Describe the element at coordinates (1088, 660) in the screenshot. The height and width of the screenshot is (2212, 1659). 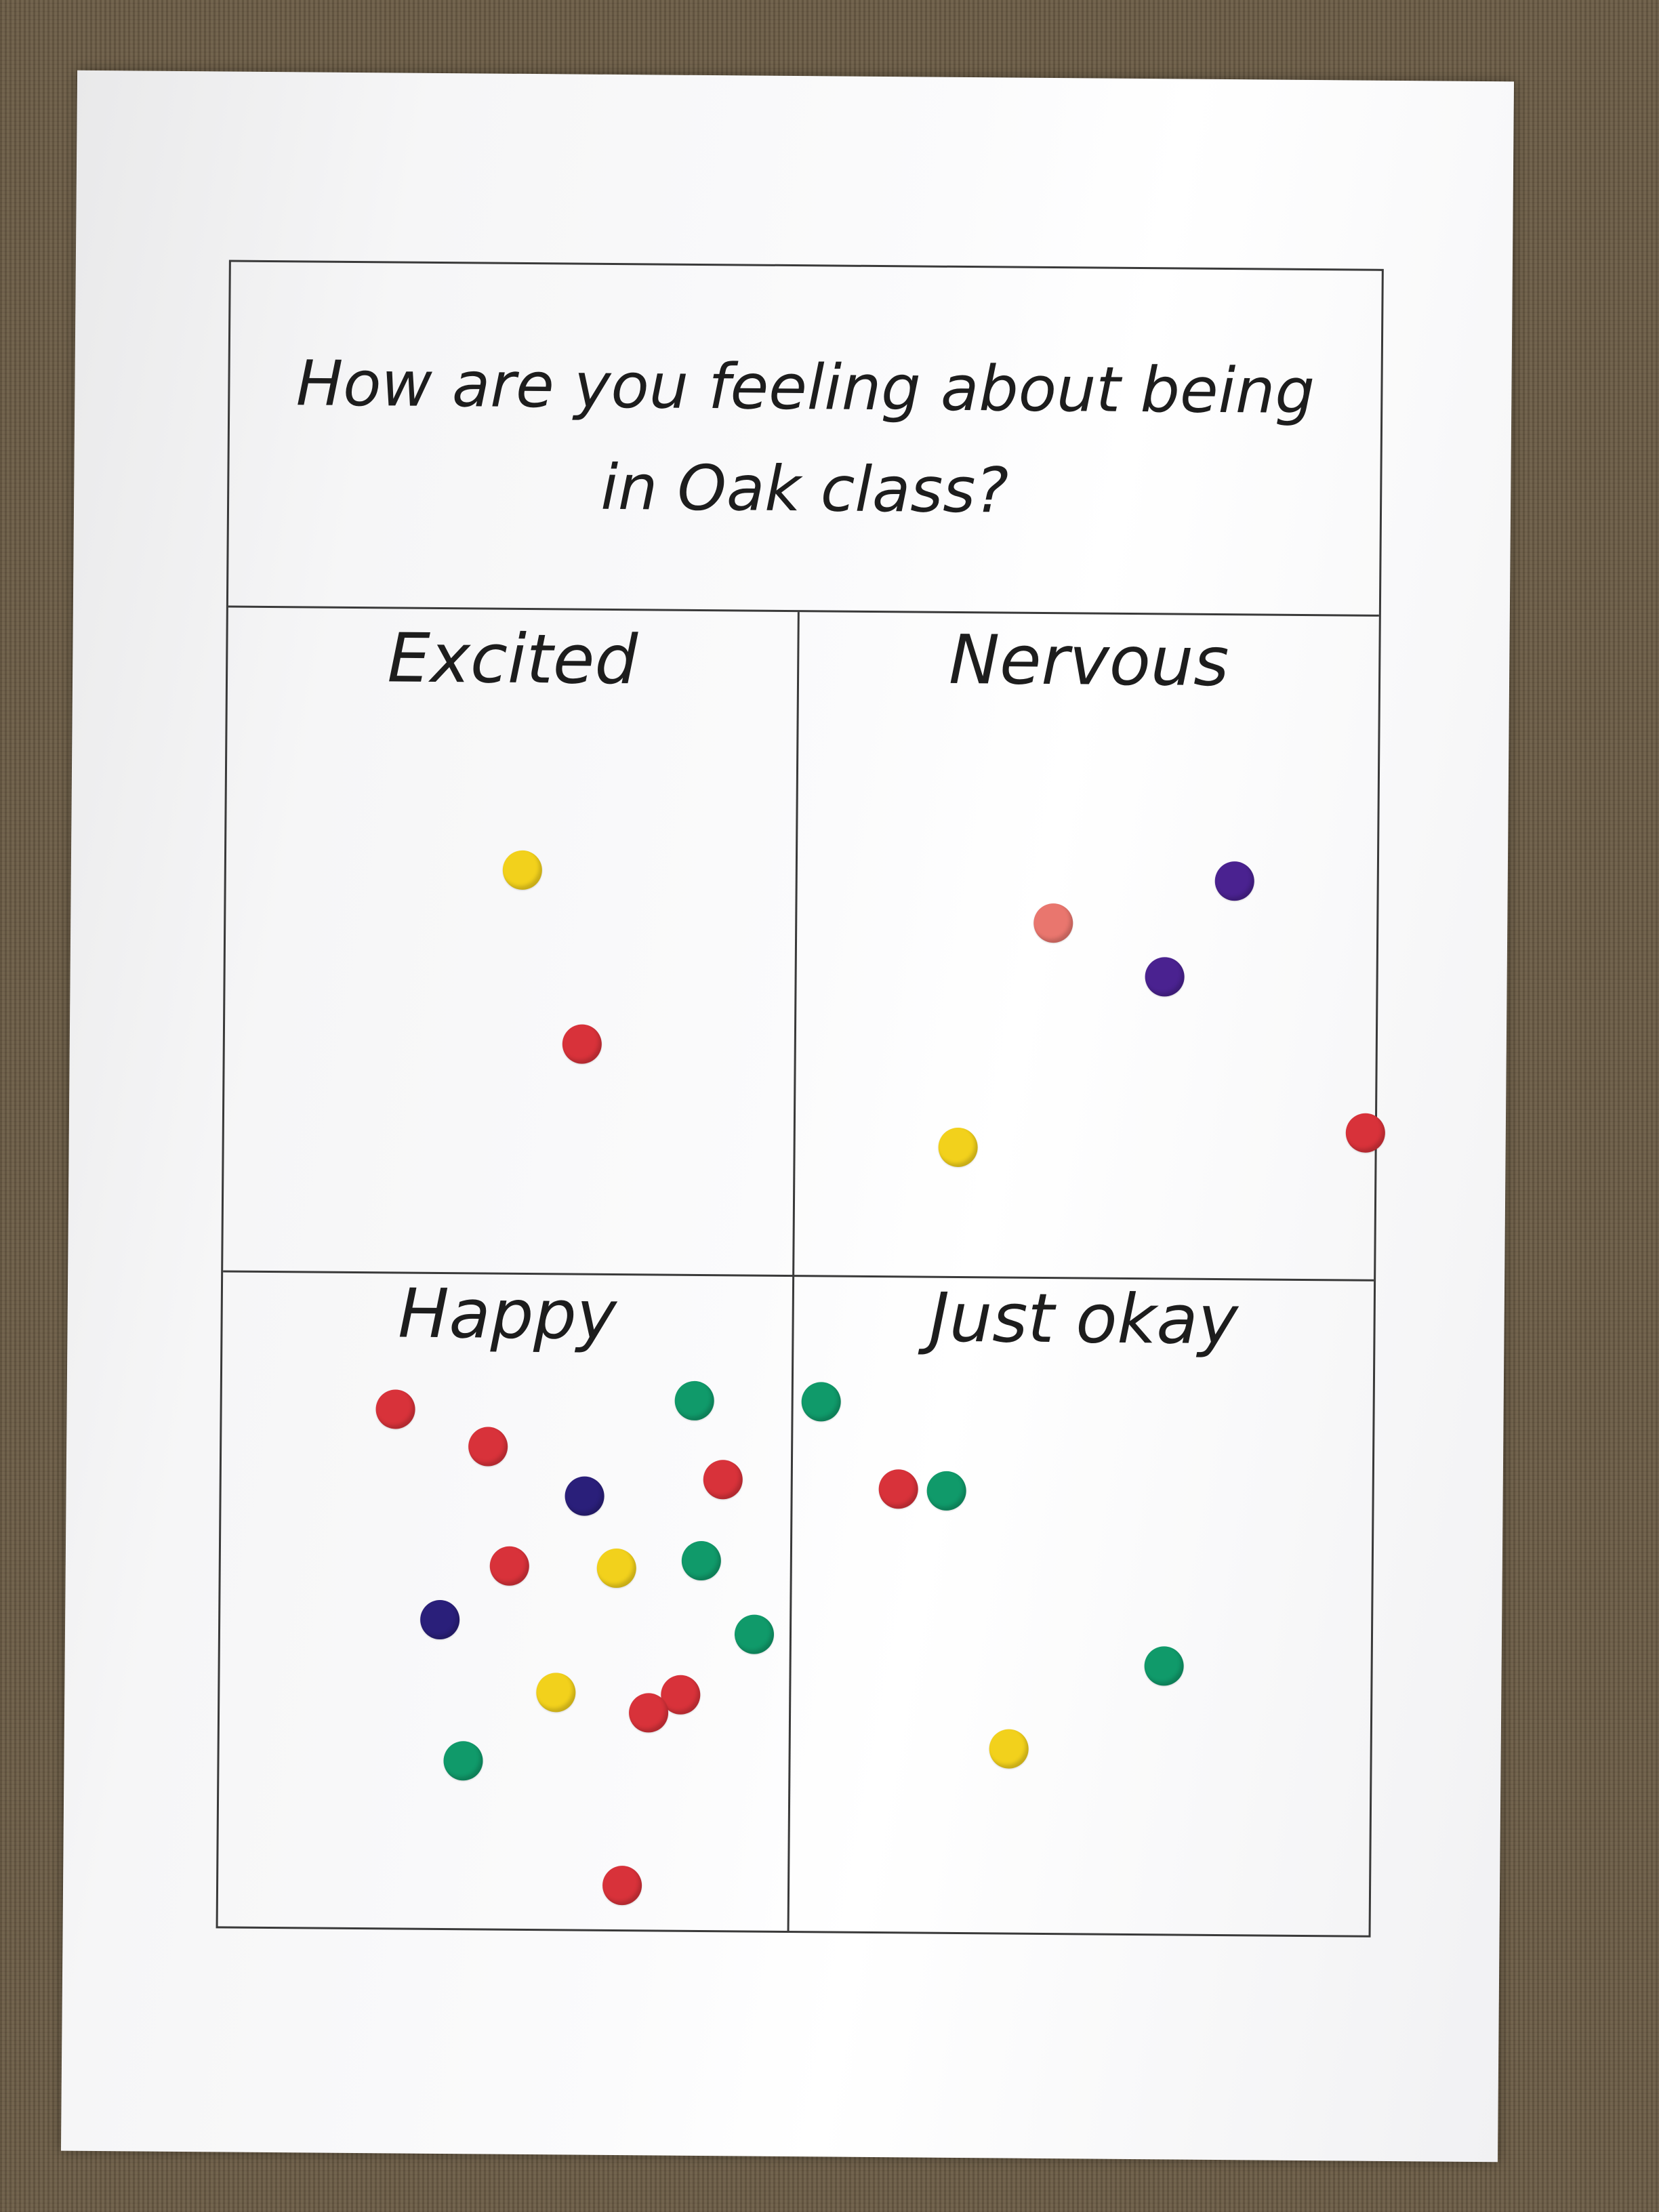
I see `label-nervous: Nervous` at that location.